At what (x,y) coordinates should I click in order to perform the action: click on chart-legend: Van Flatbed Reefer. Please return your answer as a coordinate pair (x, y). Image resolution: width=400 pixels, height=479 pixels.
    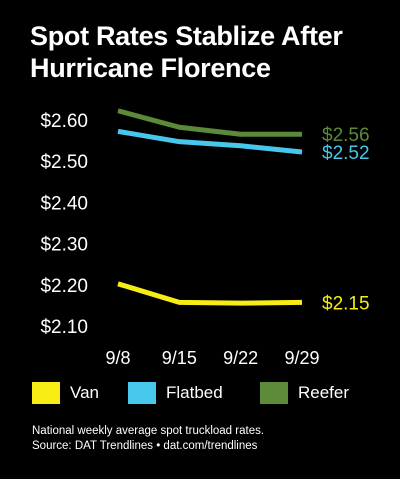
    Looking at the image, I should click on (212, 393).